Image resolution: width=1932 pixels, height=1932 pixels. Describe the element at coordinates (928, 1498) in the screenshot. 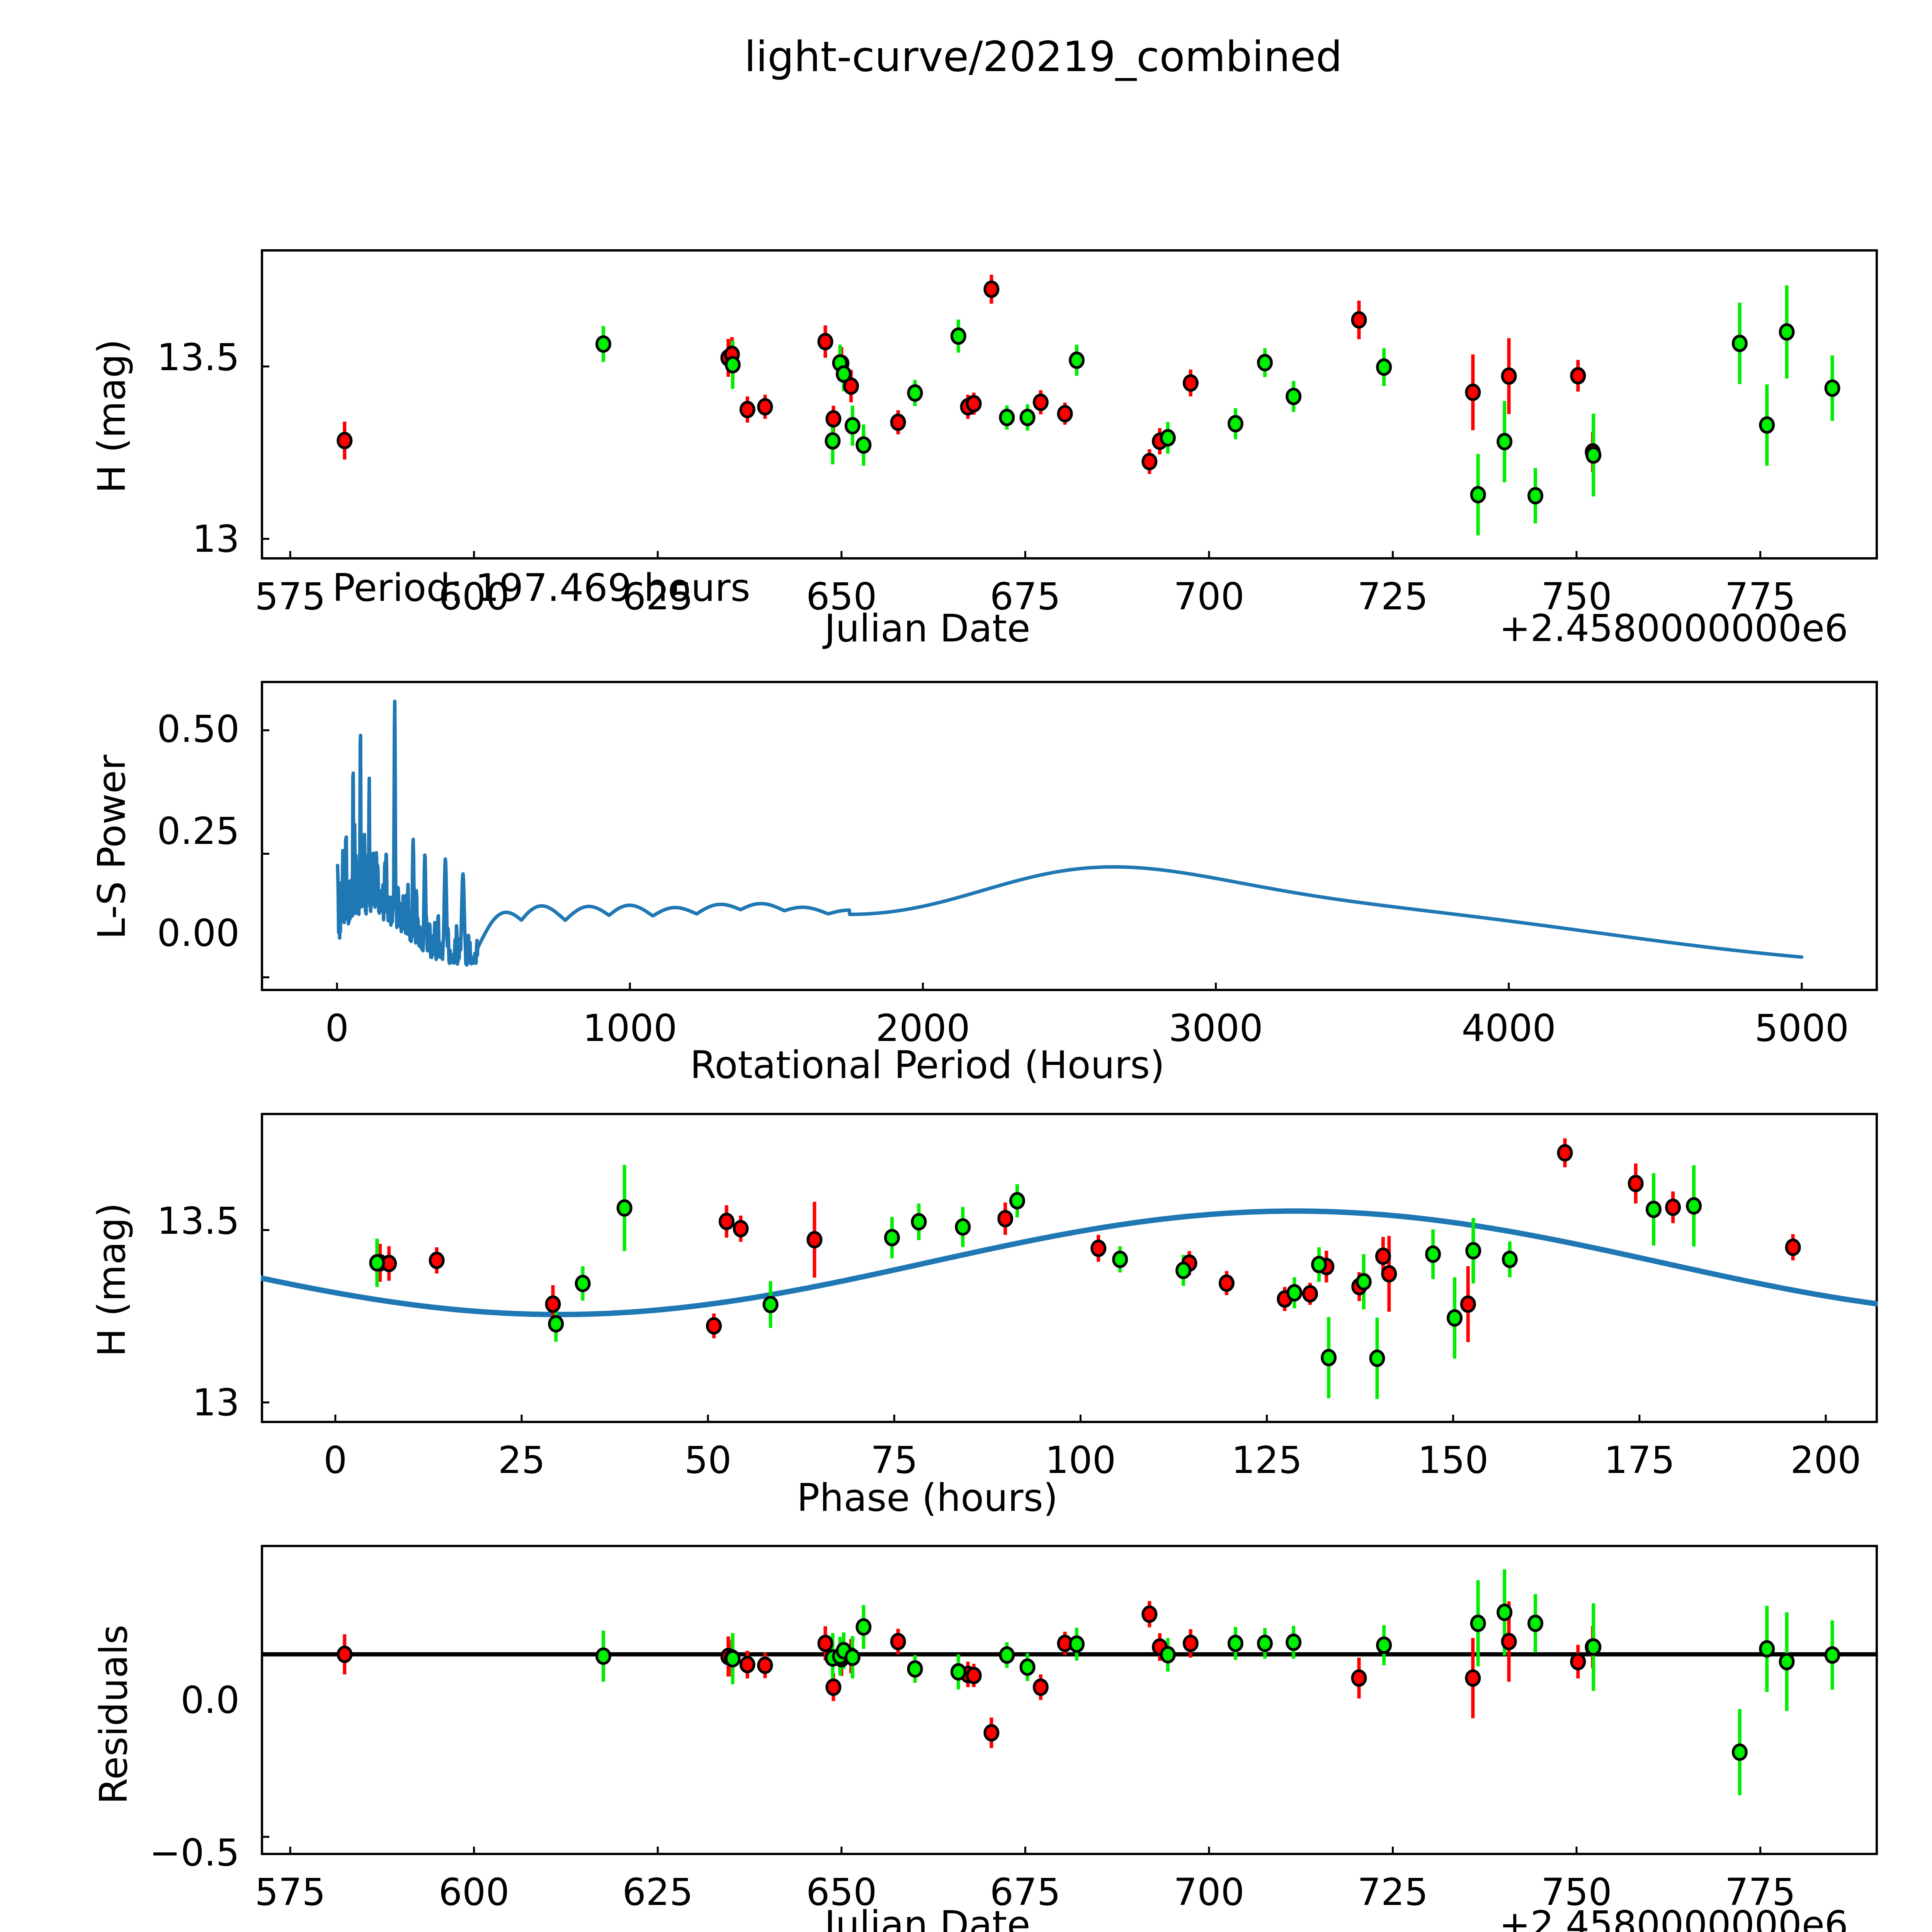

I see `panel-phase-folded-xlabel: Phase (hours)` at that location.